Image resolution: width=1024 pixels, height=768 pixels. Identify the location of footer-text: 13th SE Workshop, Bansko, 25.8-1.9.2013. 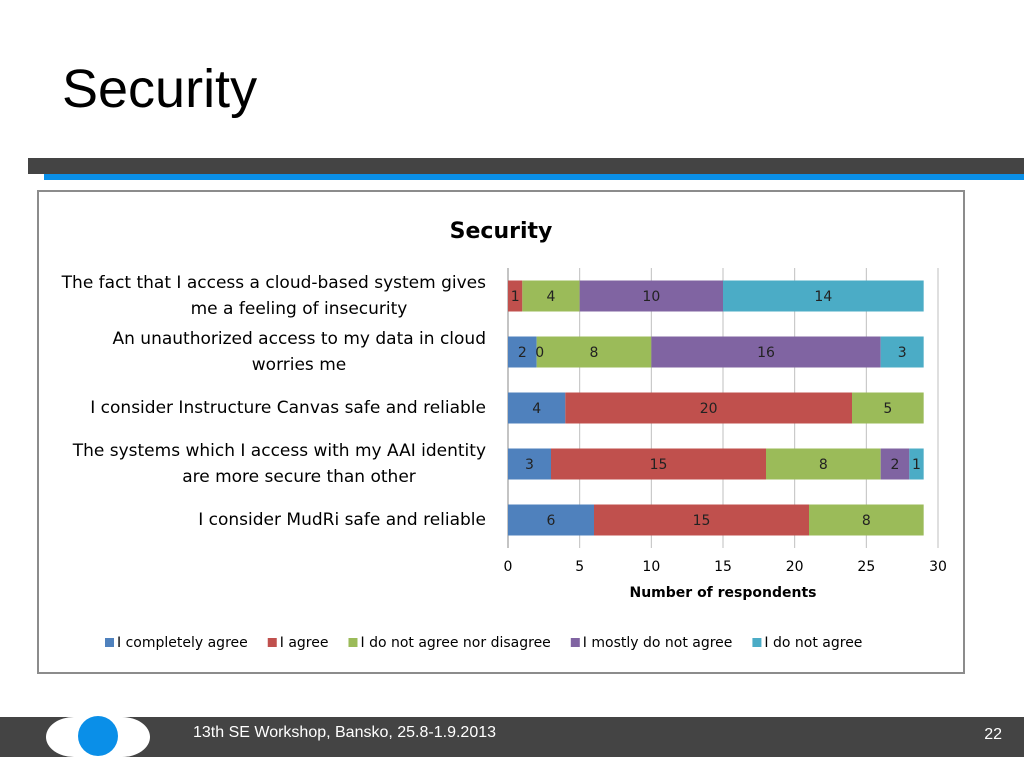
(345, 732).